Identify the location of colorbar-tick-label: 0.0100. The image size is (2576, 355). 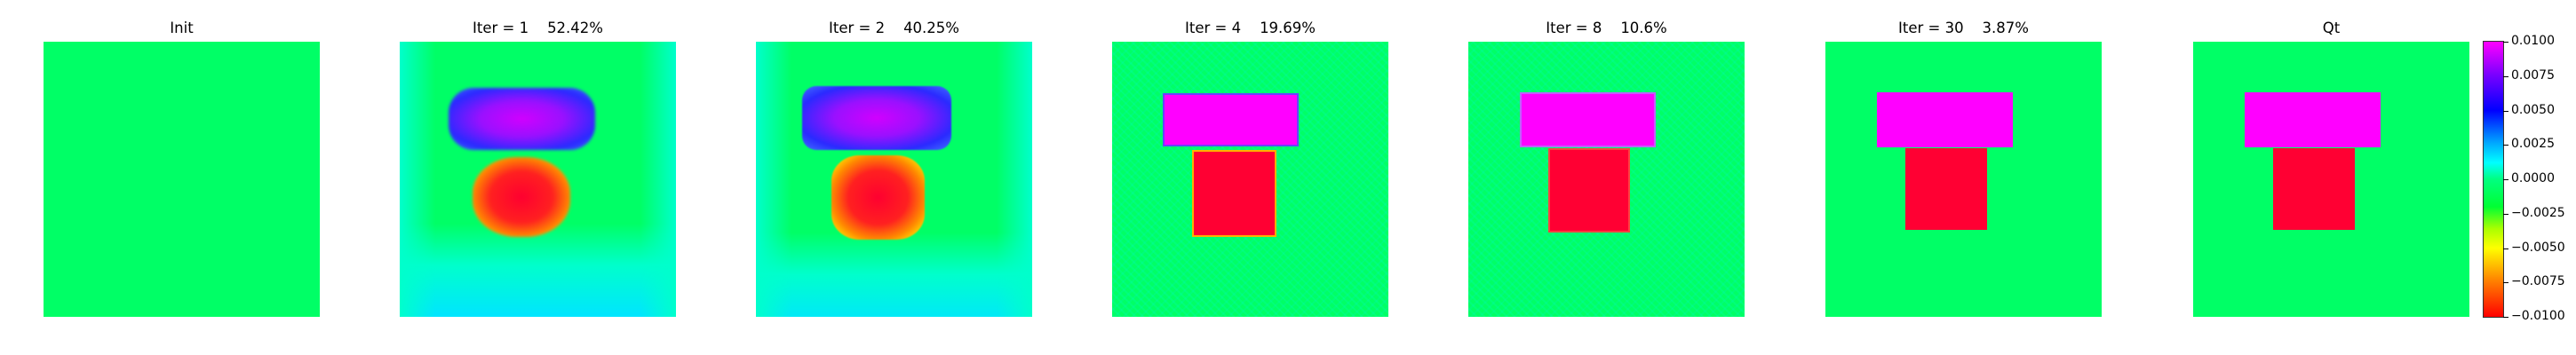
(2533, 41).